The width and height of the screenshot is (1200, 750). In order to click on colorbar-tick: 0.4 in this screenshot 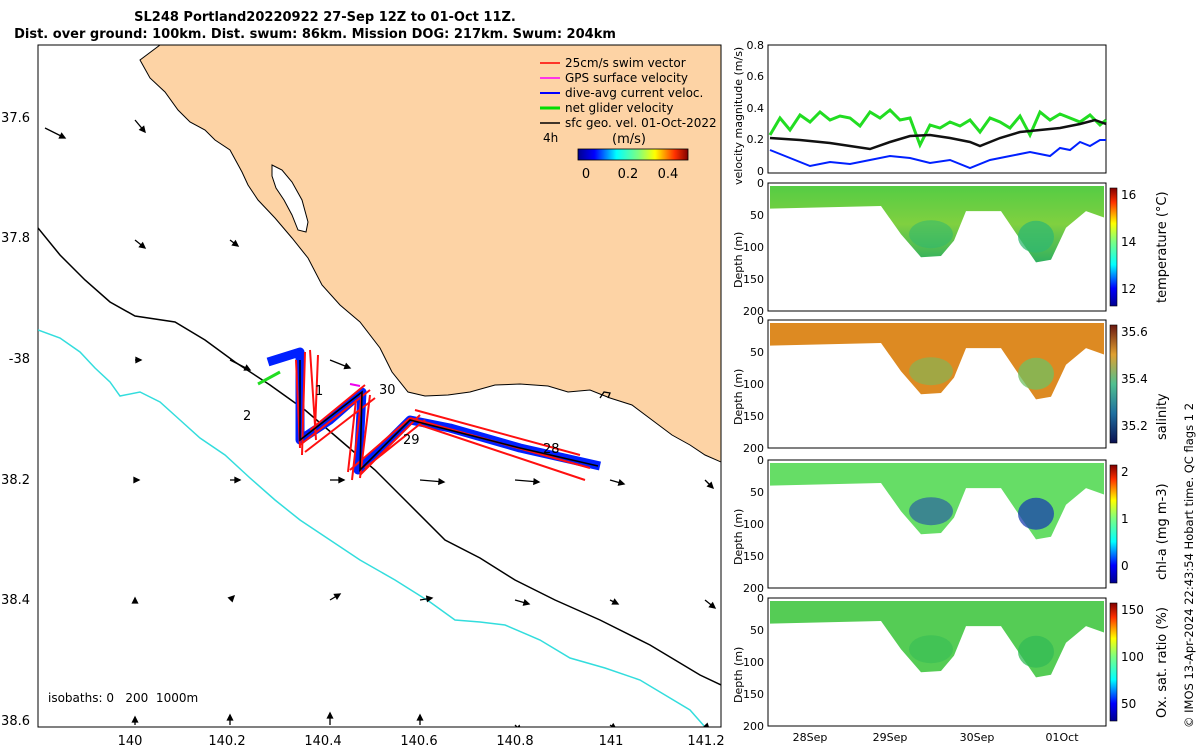, I will do `click(668, 174)`.